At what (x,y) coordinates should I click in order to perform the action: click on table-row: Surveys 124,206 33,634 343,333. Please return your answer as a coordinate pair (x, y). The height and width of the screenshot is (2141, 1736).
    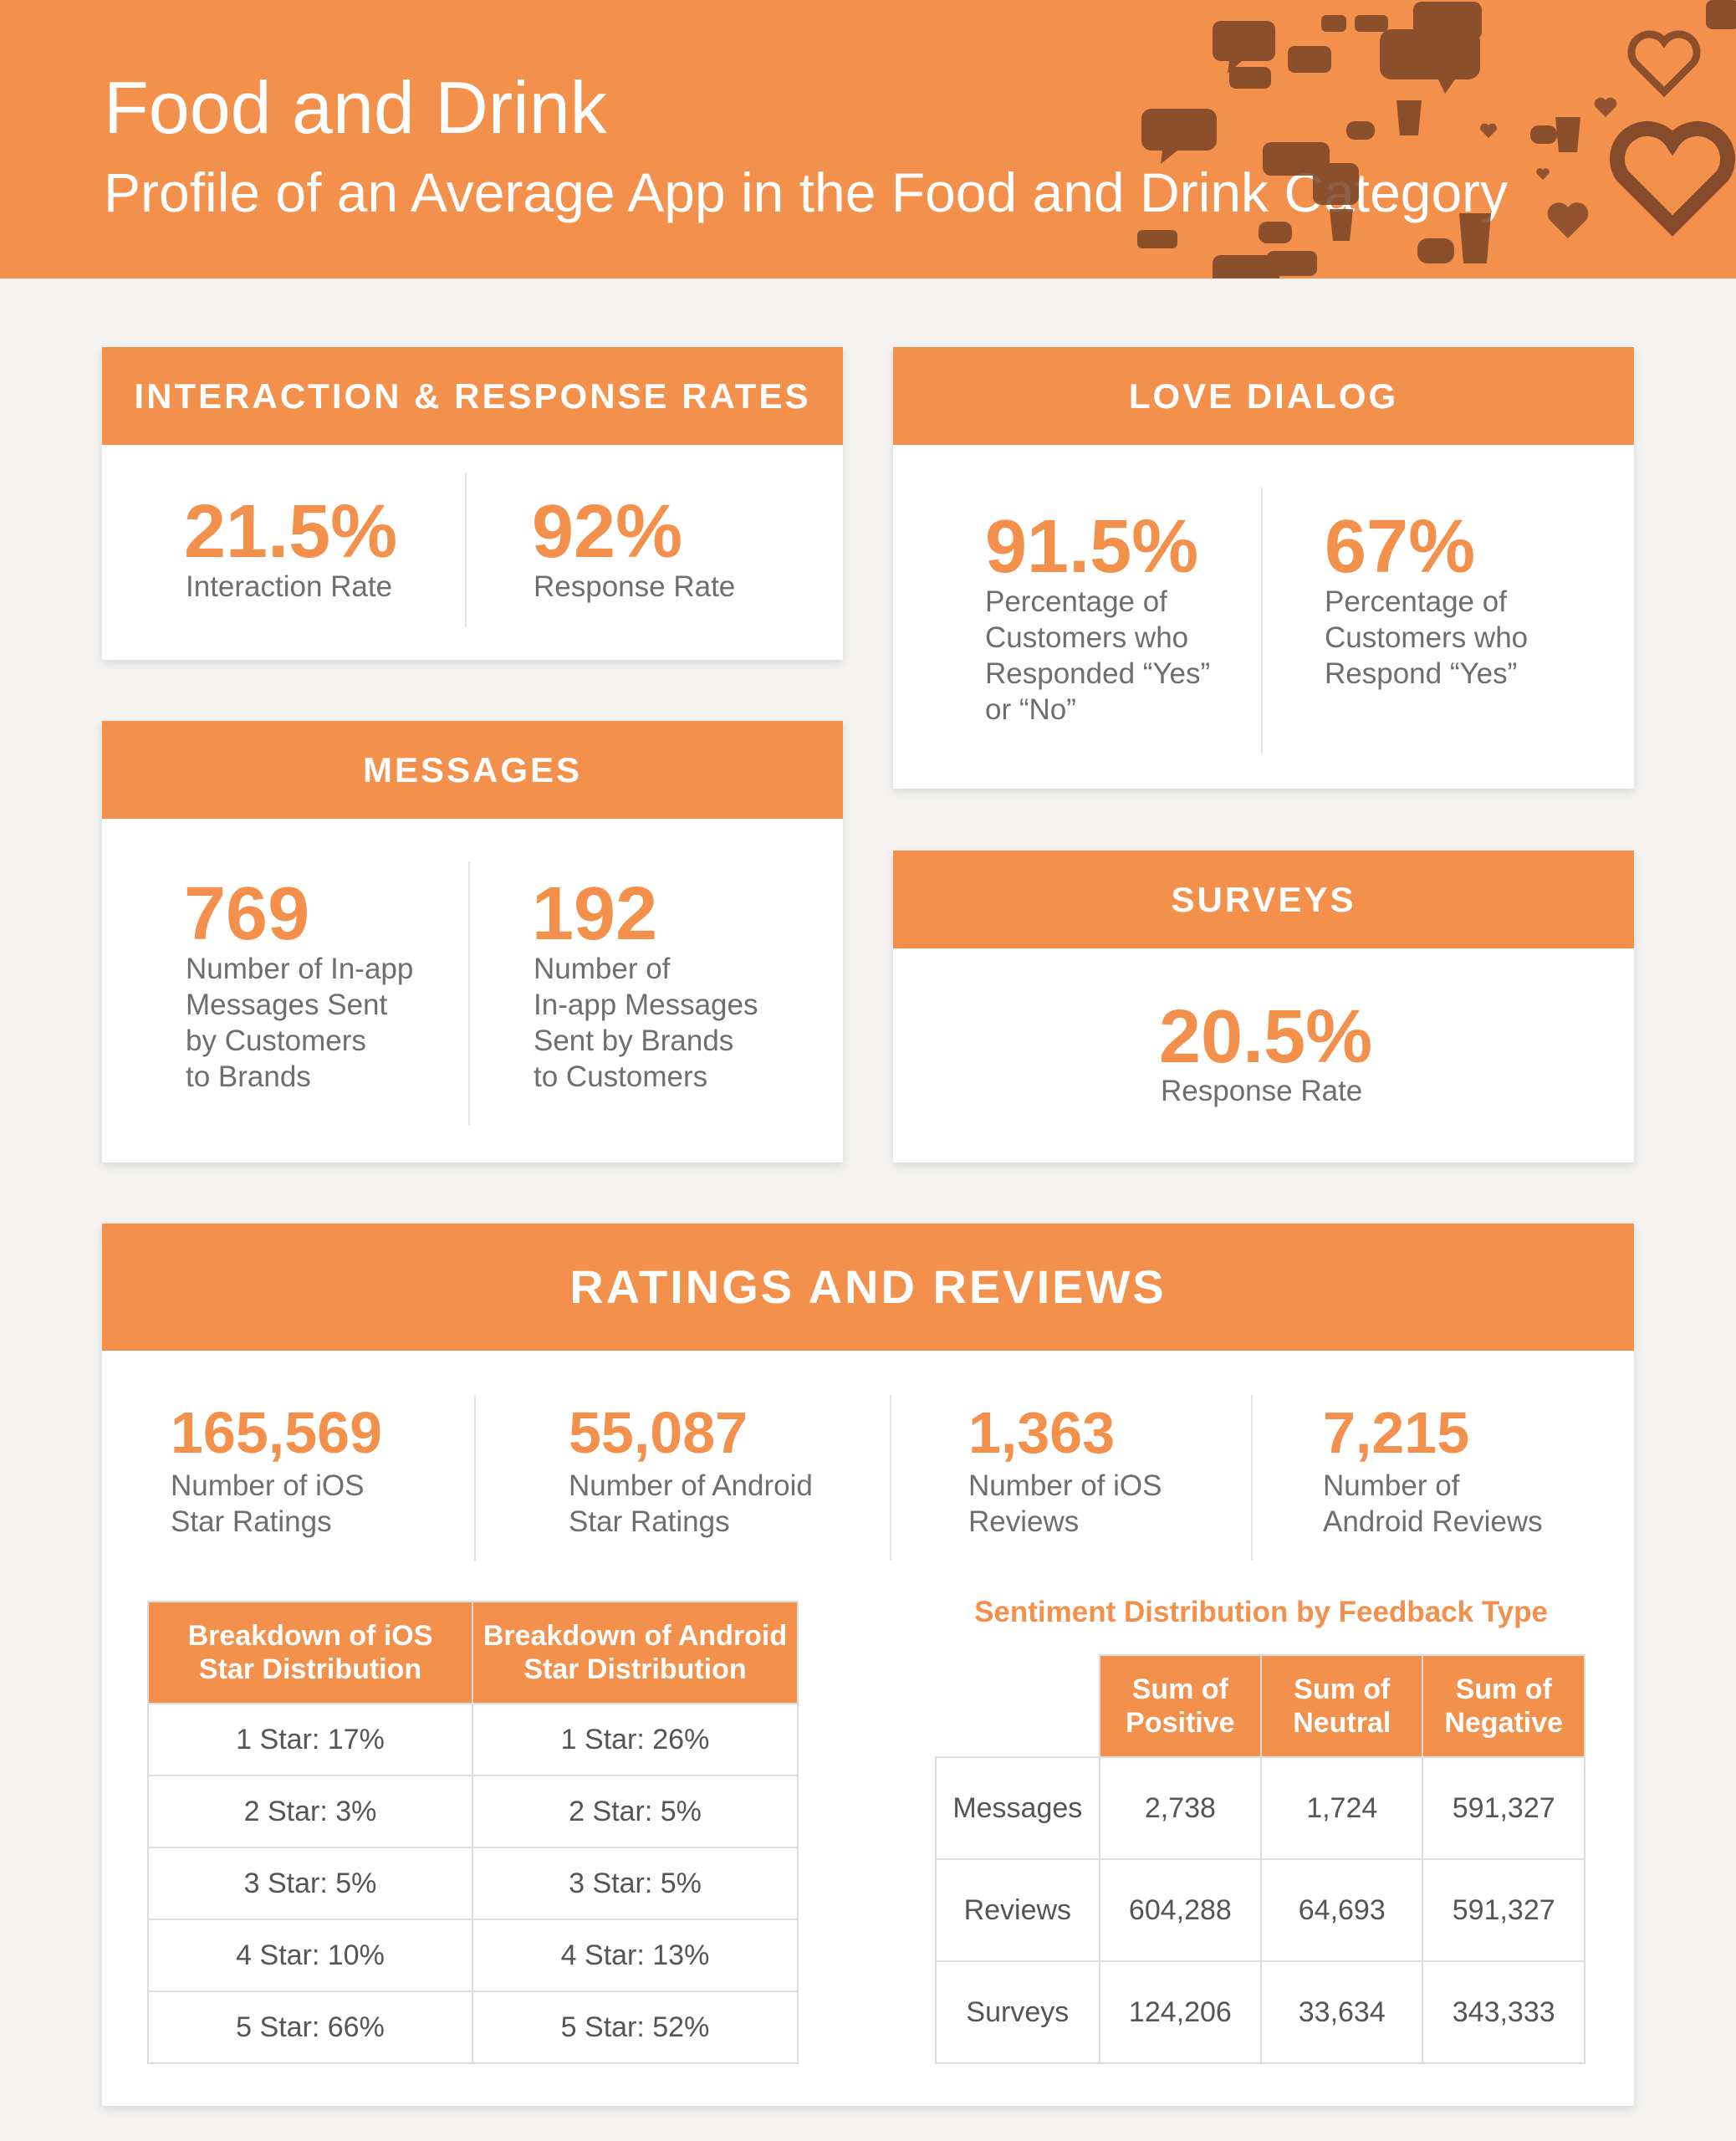
    Looking at the image, I should click on (1260, 2012).